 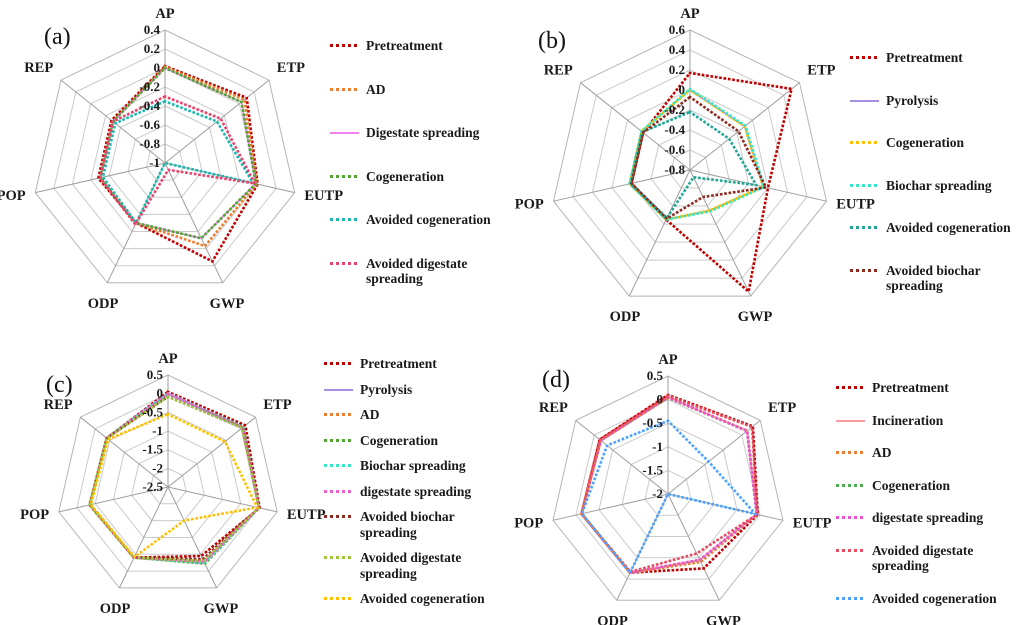 What do you see at coordinates (677, 49) in the screenshot?
I see `tick-label: 0.4` at bounding box center [677, 49].